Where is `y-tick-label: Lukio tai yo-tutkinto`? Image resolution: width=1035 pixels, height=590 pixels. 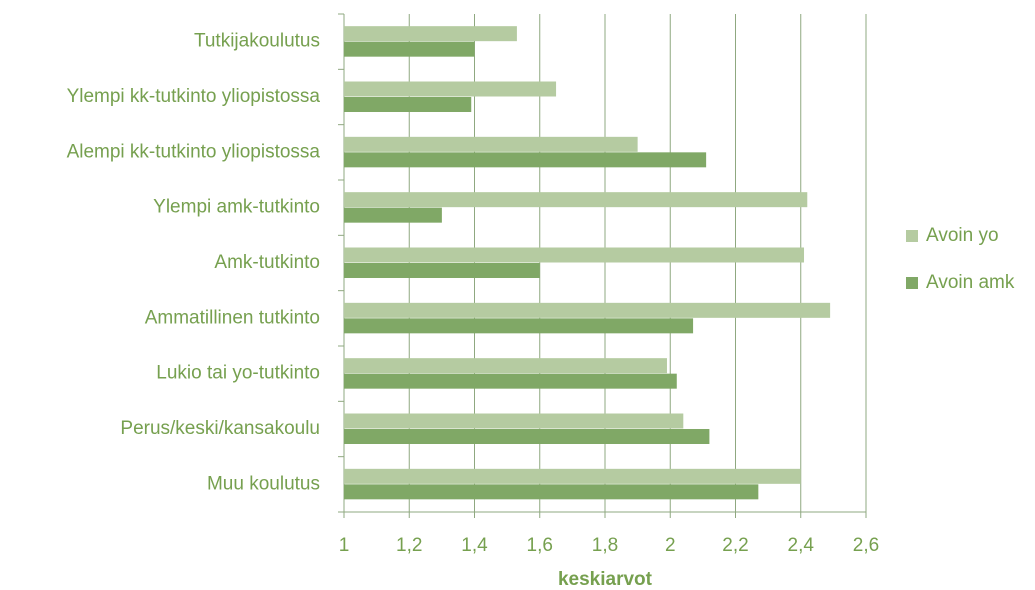
y-tick-label: Lukio tai yo-tutkinto is located at coordinates (238, 373).